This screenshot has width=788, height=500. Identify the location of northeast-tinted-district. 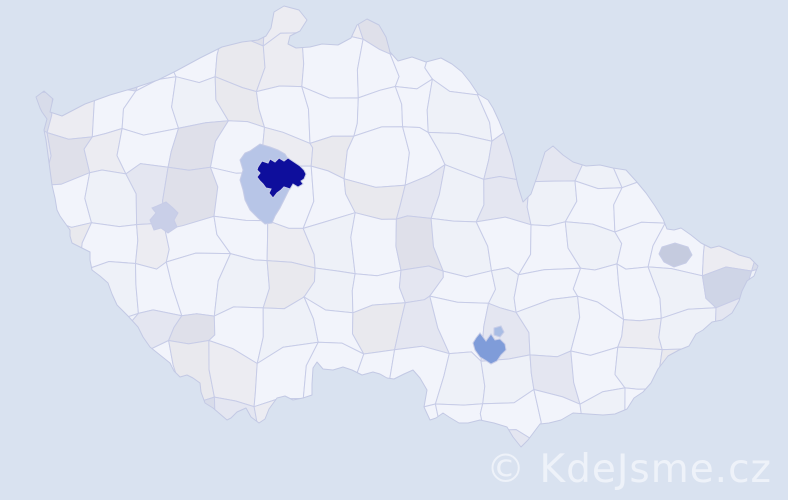
(675, 255).